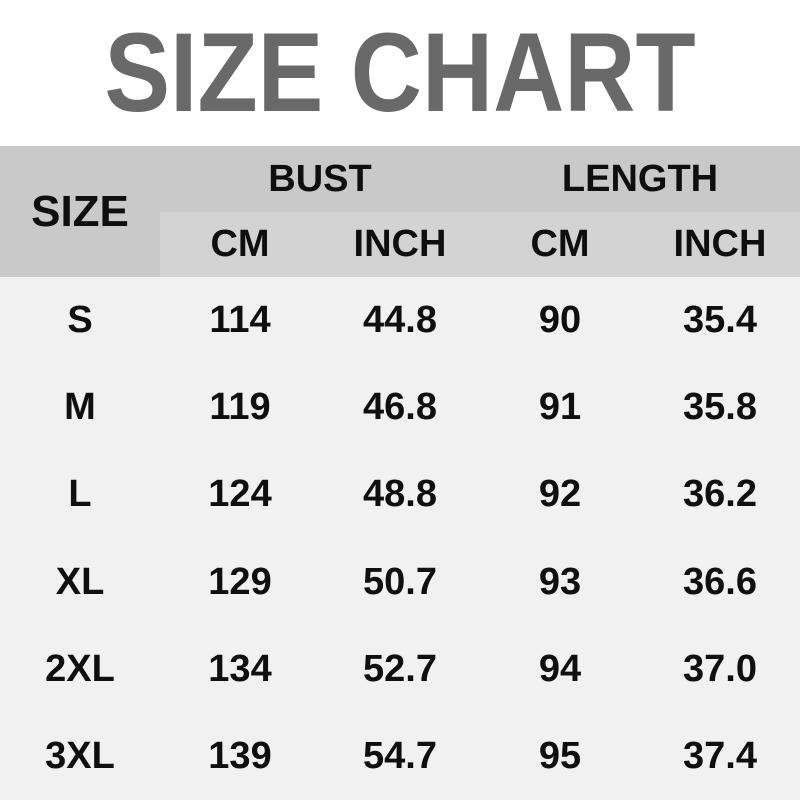  Describe the element at coordinates (80, 211) in the screenshot. I see `column-header-size: SIZE` at that location.